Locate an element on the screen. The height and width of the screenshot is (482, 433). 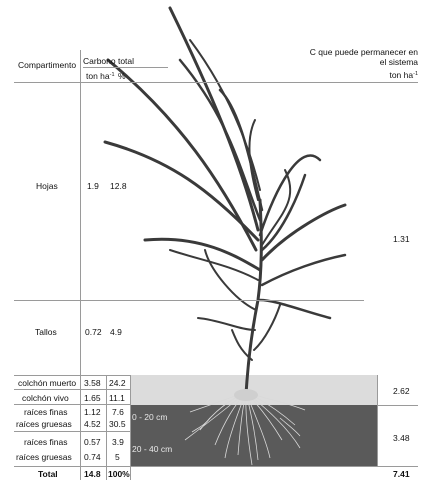
root-crown is located at coordinates (246, 395).